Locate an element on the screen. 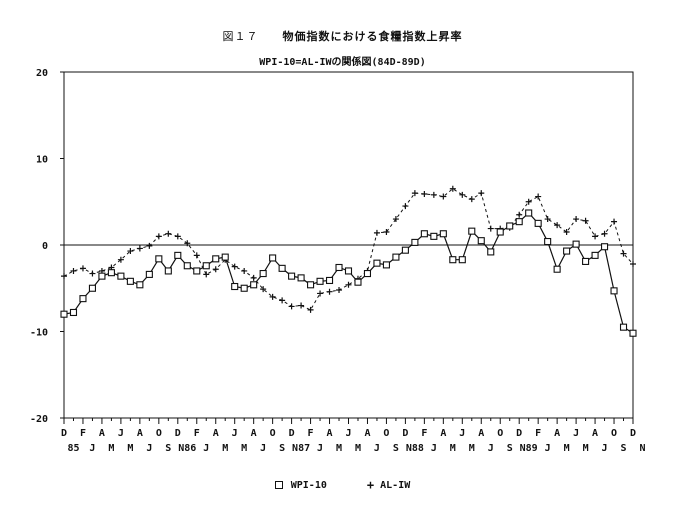 The width and height of the screenshot is (685, 523). x-tick-label-year: N is located at coordinates (642, 448).